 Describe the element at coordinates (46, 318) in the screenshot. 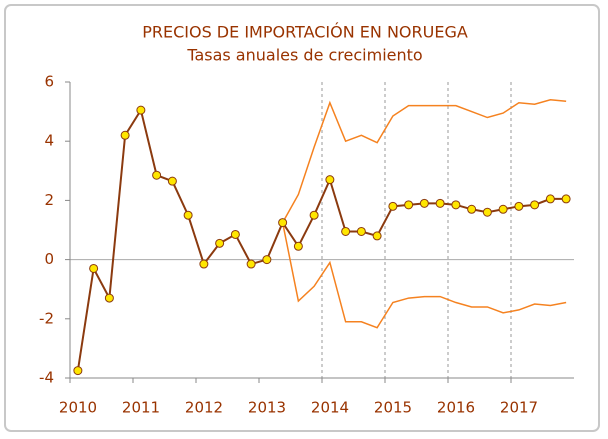

I see `y-tick-label: -2` at that location.